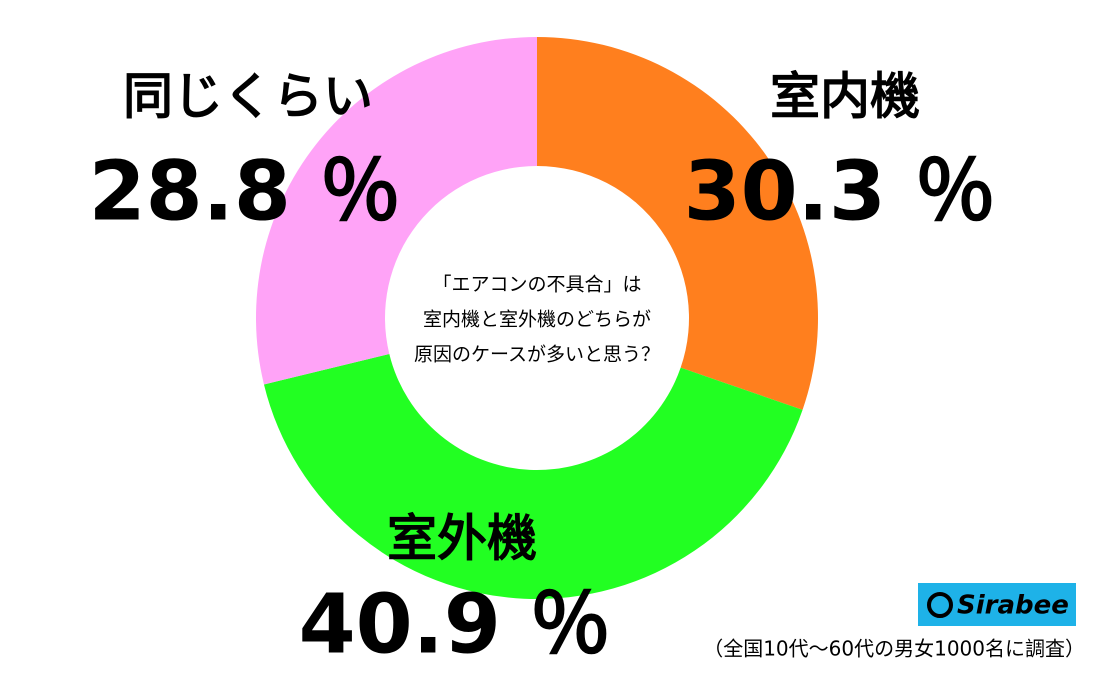  What do you see at coordinates (455, 624) in the screenshot?
I see `value-label: 40.9 ％` at bounding box center [455, 624].